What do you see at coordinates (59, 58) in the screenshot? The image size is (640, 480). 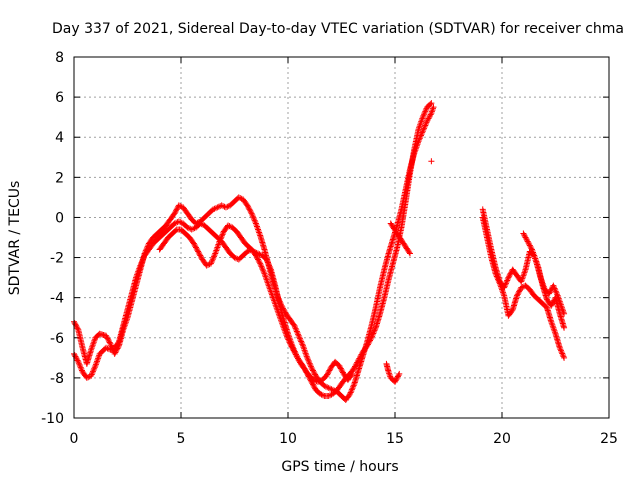 I see `y-tick-label: 8` at bounding box center [59, 58].